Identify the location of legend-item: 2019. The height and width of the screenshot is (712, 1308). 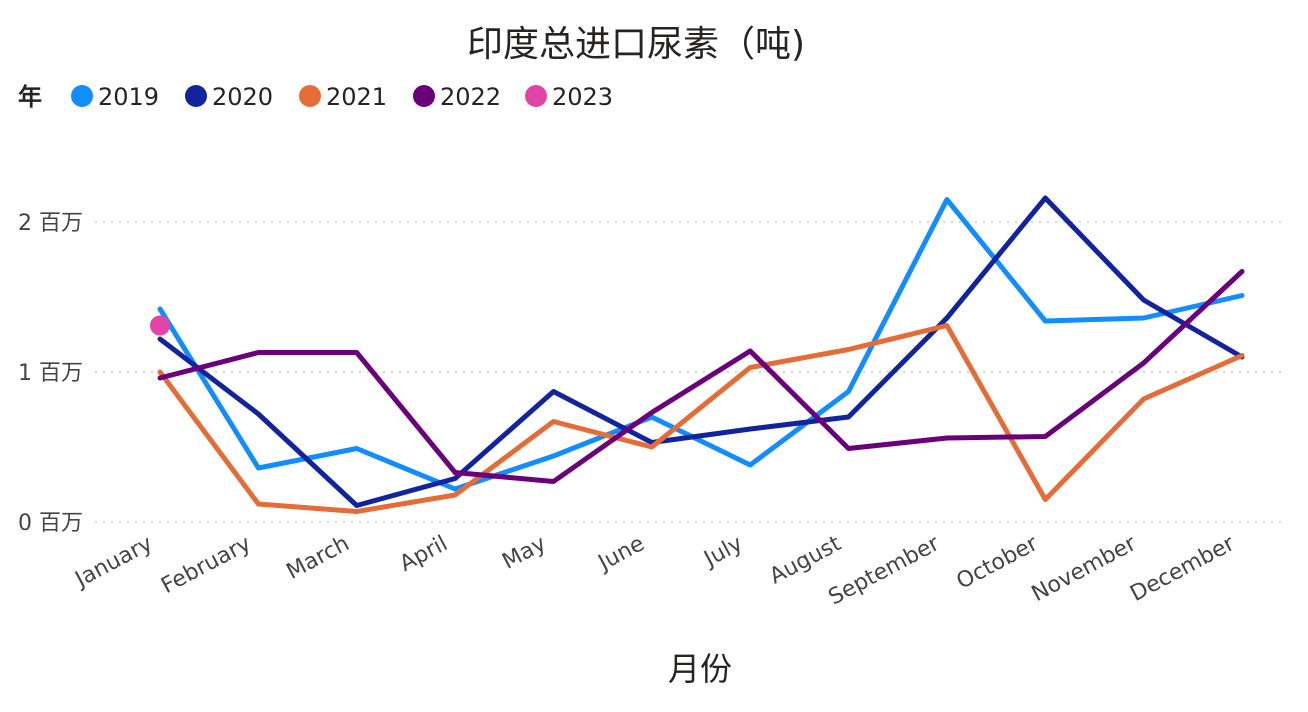
(115, 97).